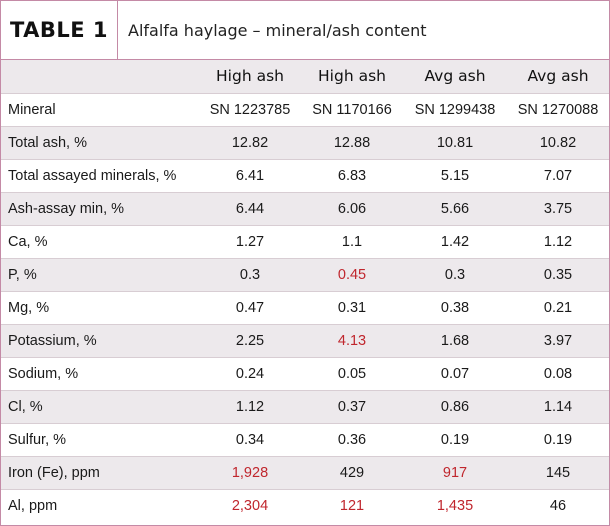 The width and height of the screenshot is (610, 526). Describe the element at coordinates (352, 308) in the screenshot. I see `value-cell: 0.31` at that location.